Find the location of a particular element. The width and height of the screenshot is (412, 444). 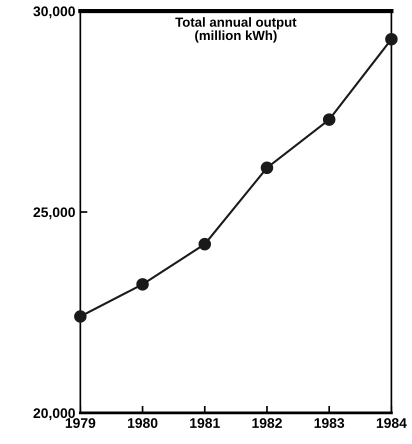

x-tick-label: 1979 is located at coordinates (81, 423).